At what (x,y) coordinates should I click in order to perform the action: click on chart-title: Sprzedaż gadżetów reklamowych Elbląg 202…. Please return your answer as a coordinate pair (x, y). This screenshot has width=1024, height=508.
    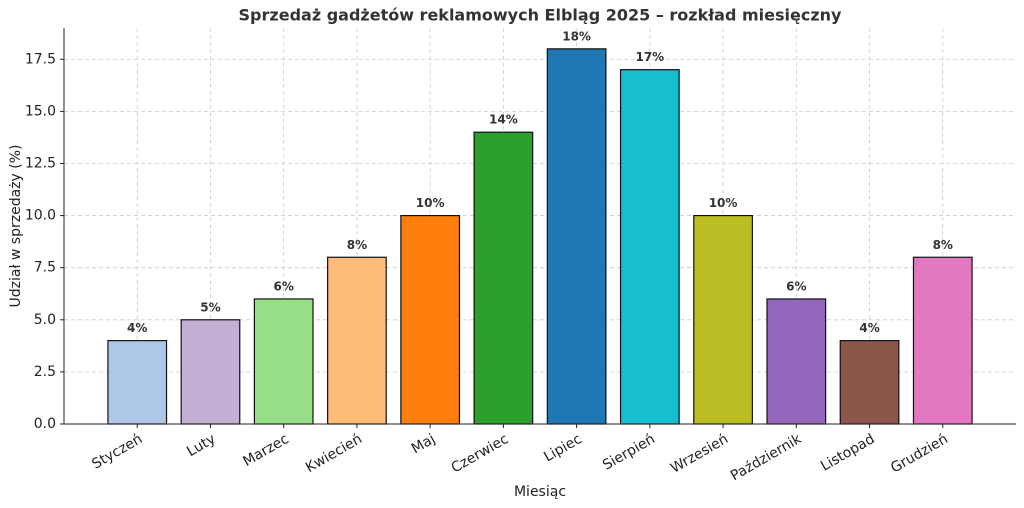
    Looking at the image, I should click on (541, 15).